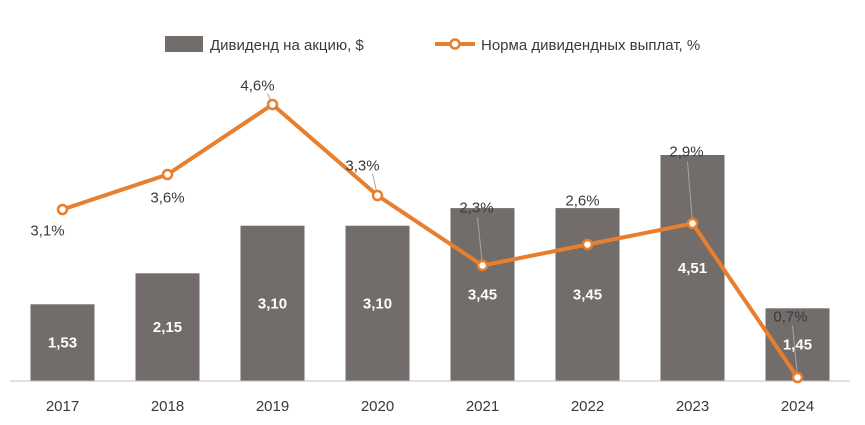 This screenshot has width=865, height=425. What do you see at coordinates (184, 44) in the screenshot?
I see `legend-bar-swatch` at bounding box center [184, 44].